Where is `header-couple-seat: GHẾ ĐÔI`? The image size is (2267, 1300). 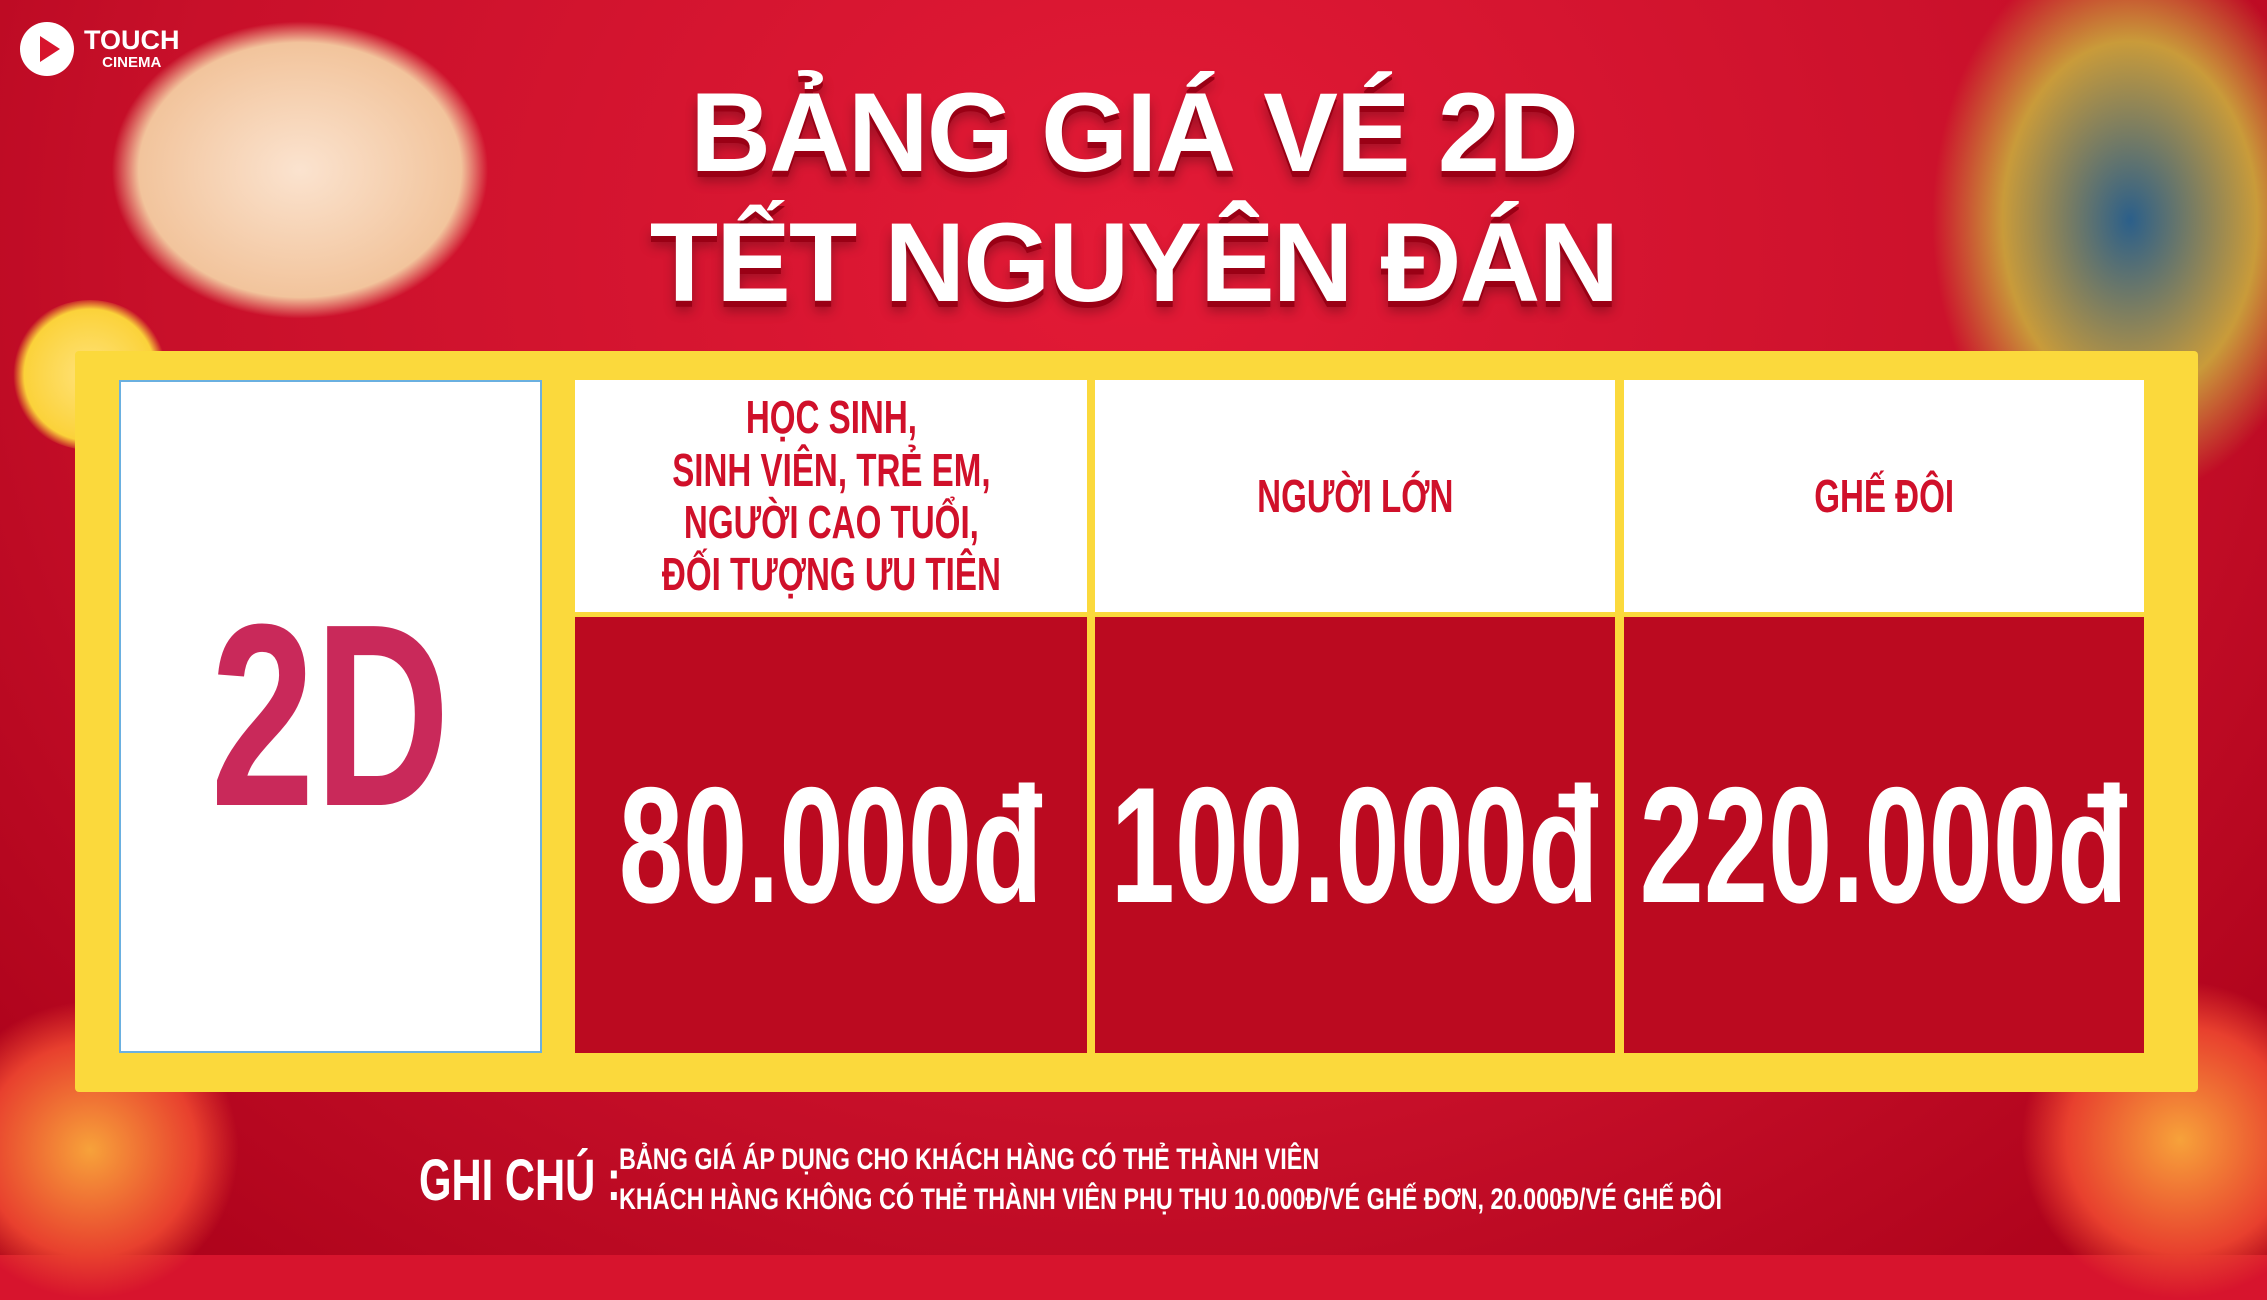 header-couple-seat: GHẾ ĐÔI is located at coordinates (1884, 496).